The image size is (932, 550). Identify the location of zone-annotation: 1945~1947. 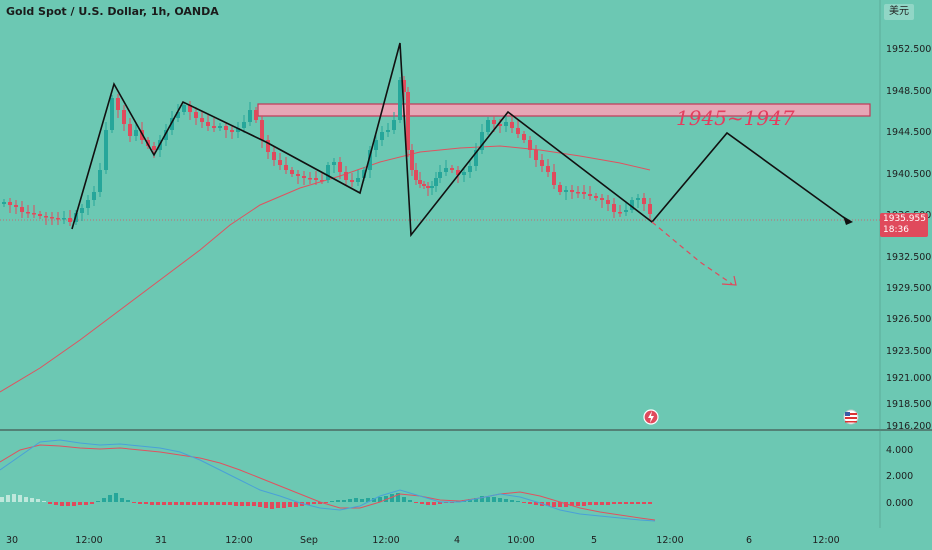
(735, 118).